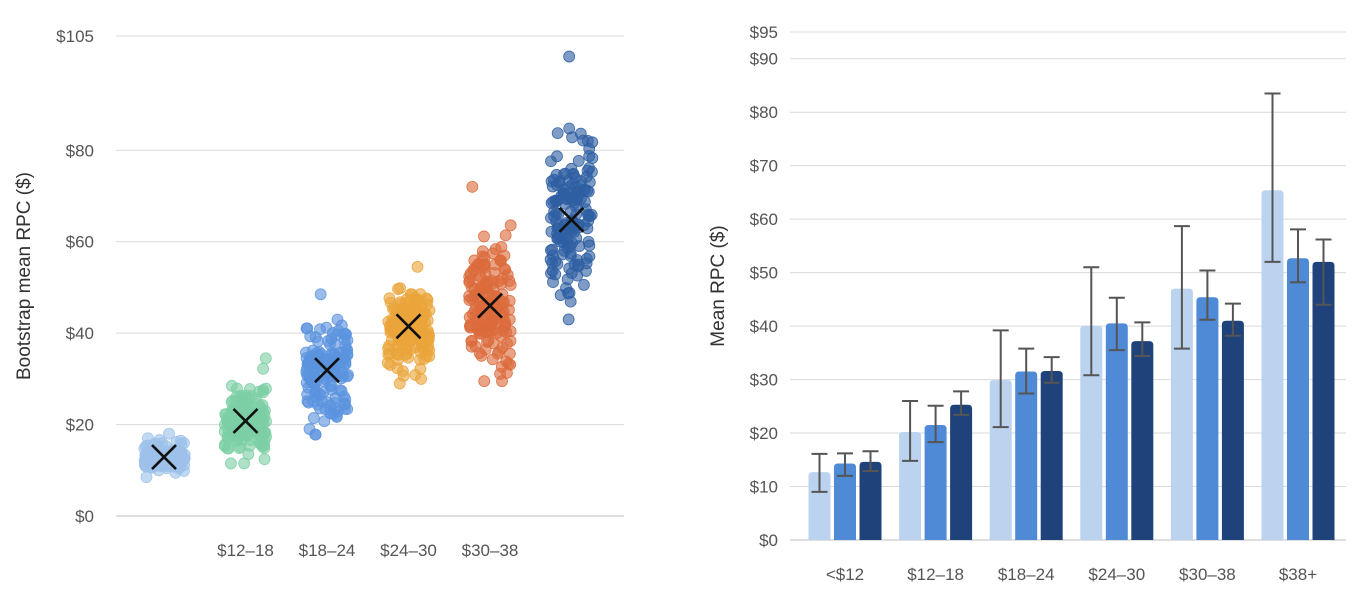 Image resolution: width=1358 pixels, height=589 pixels. Describe the element at coordinates (764, 326) in the screenshot. I see `right-y-tick-label: $40` at that location.